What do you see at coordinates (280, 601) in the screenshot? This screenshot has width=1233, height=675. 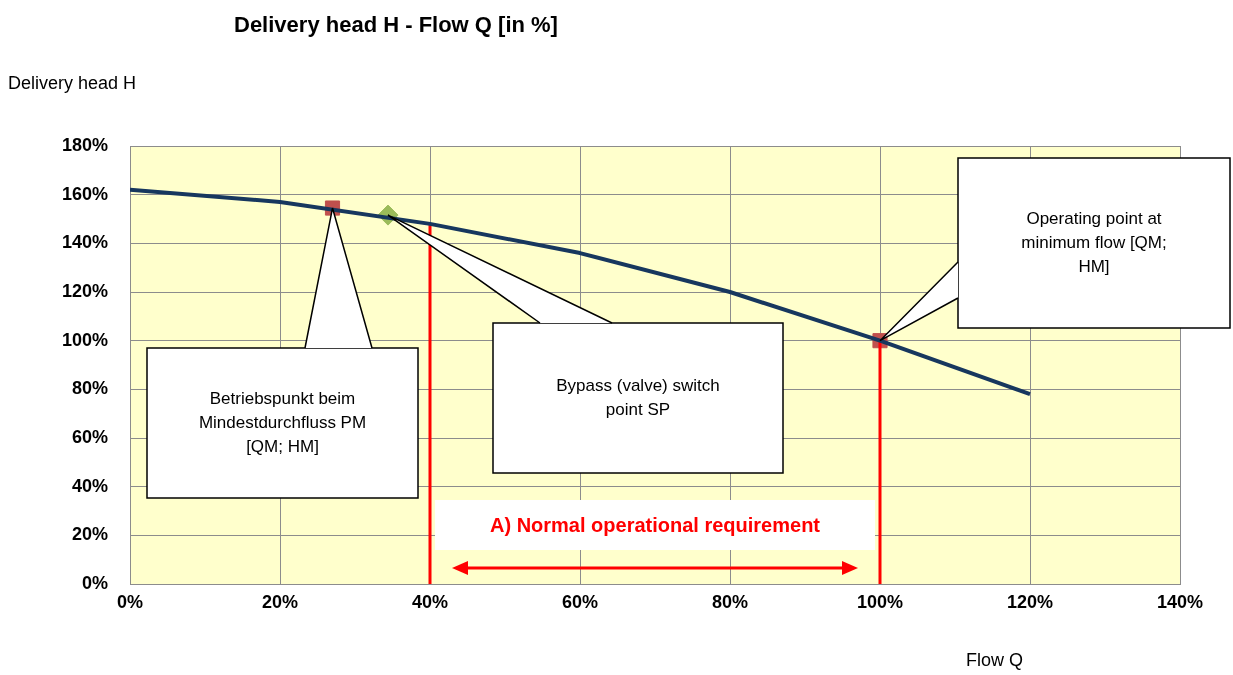 I see `x-tick-label: 20%` at bounding box center [280, 601].